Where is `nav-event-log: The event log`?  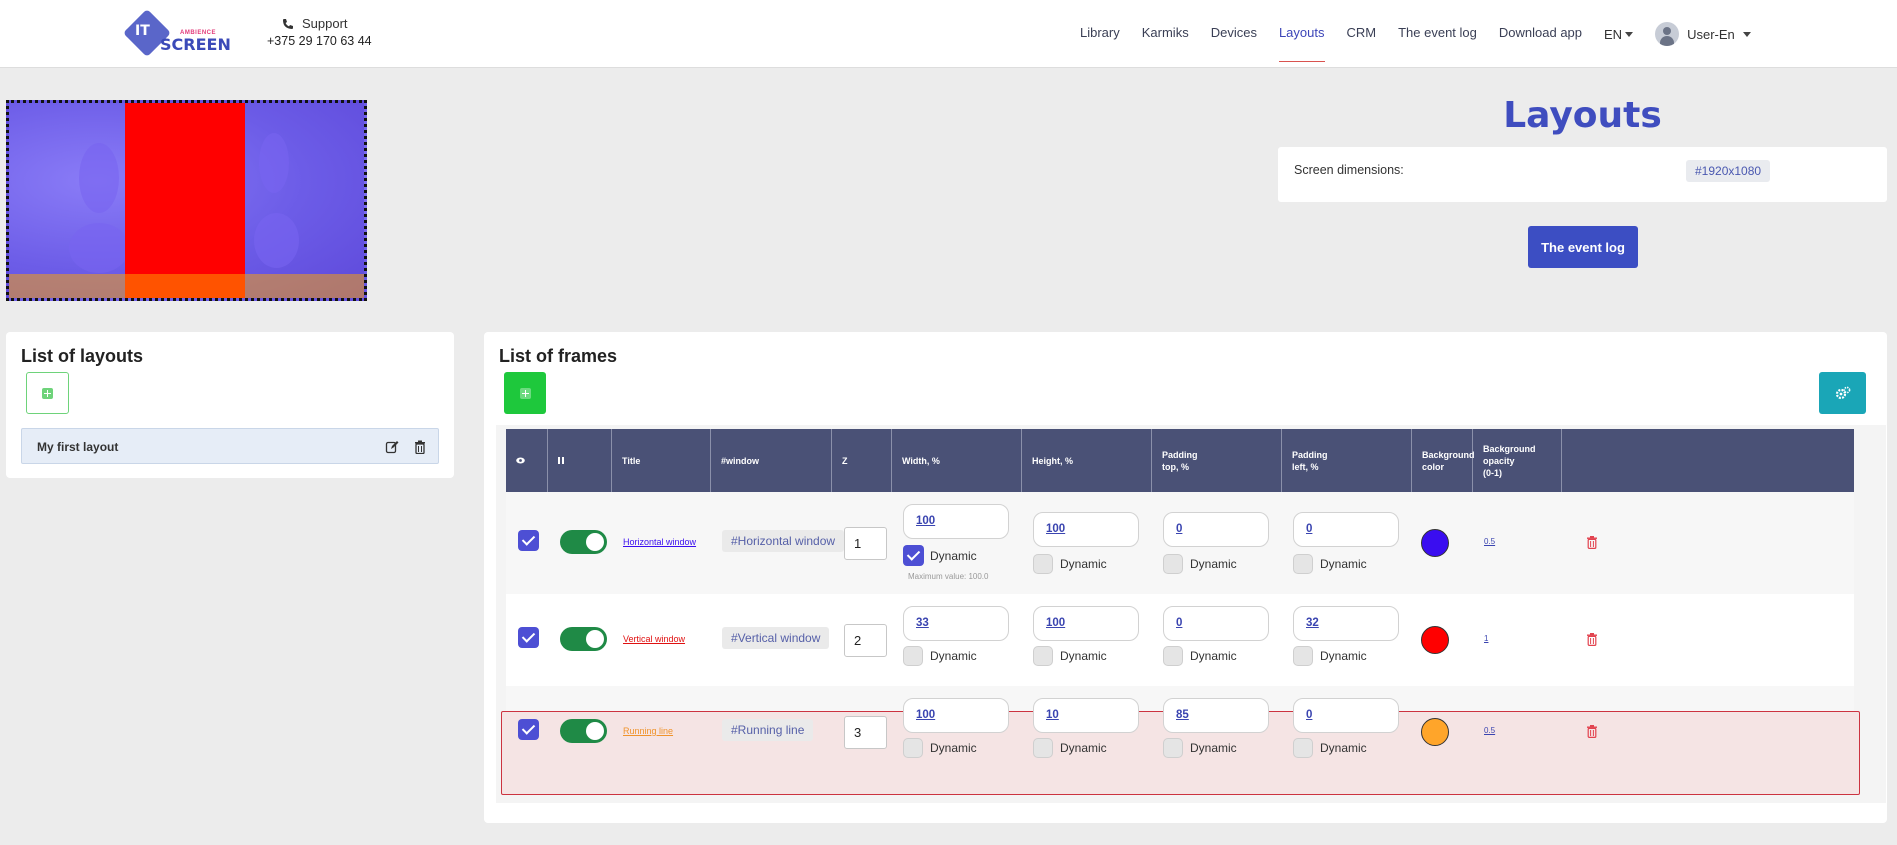 nav-event-log: The event log is located at coordinates (1437, 32).